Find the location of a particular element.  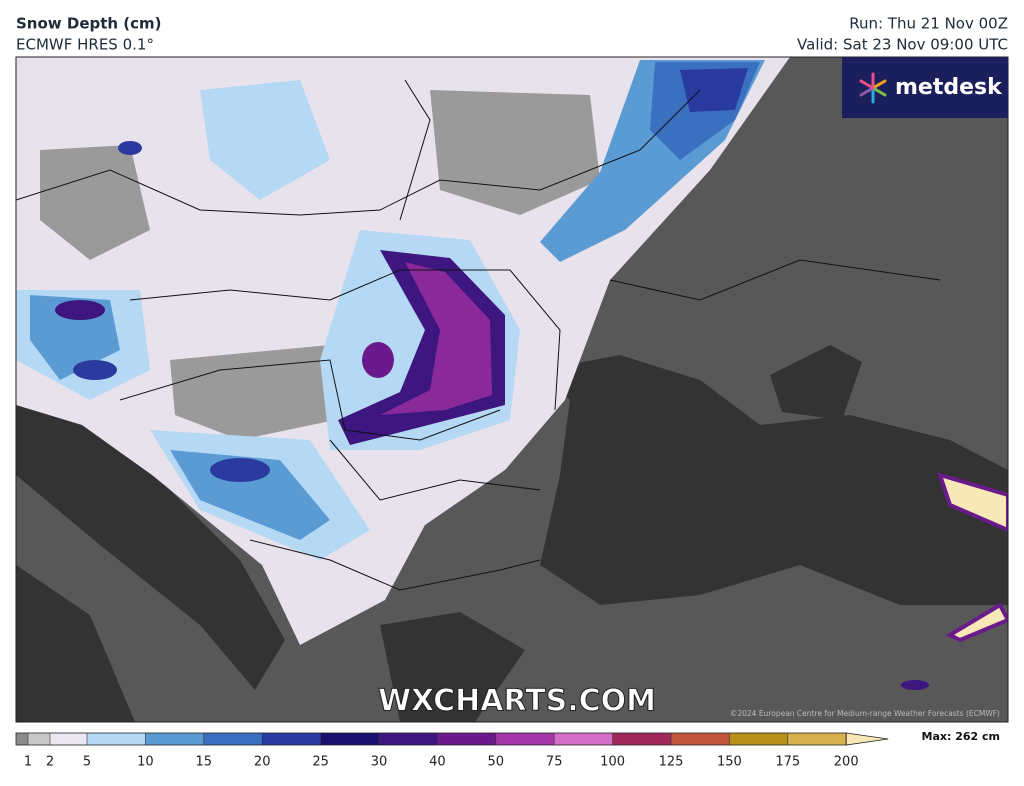

legend-tick-label: 2 is located at coordinates (50, 762).